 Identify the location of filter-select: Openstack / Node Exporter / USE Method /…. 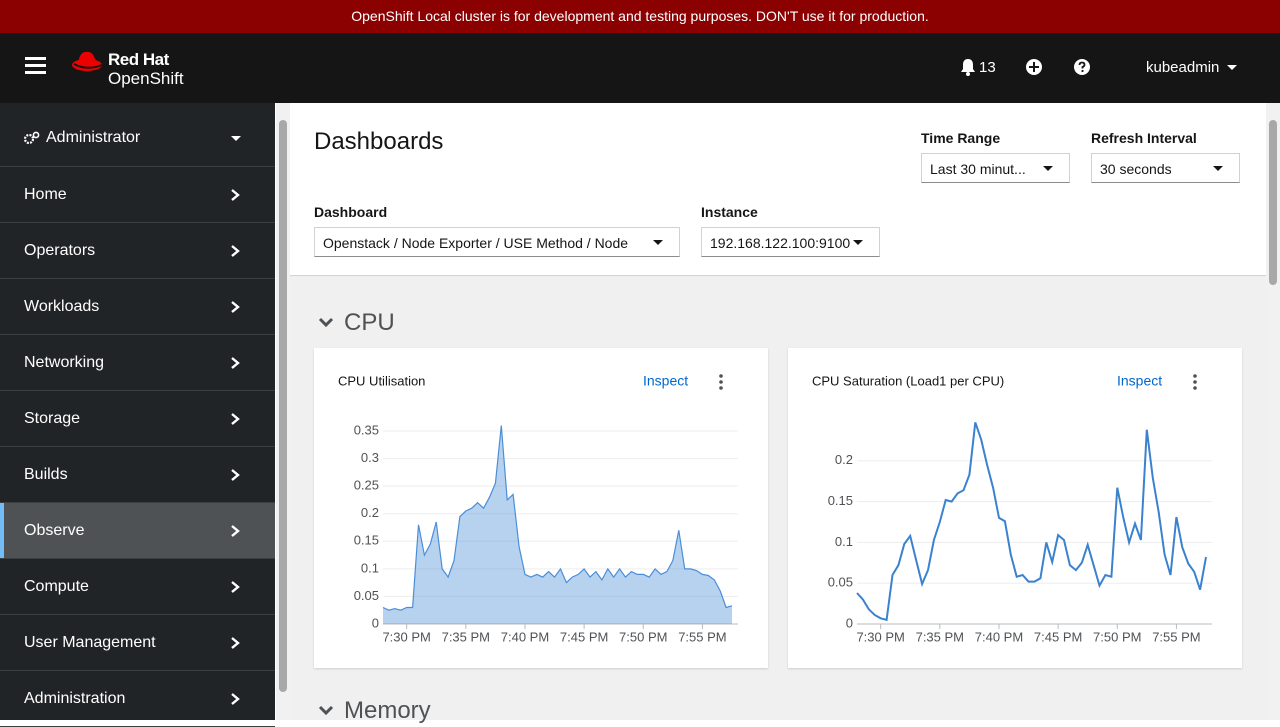
(497, 242).